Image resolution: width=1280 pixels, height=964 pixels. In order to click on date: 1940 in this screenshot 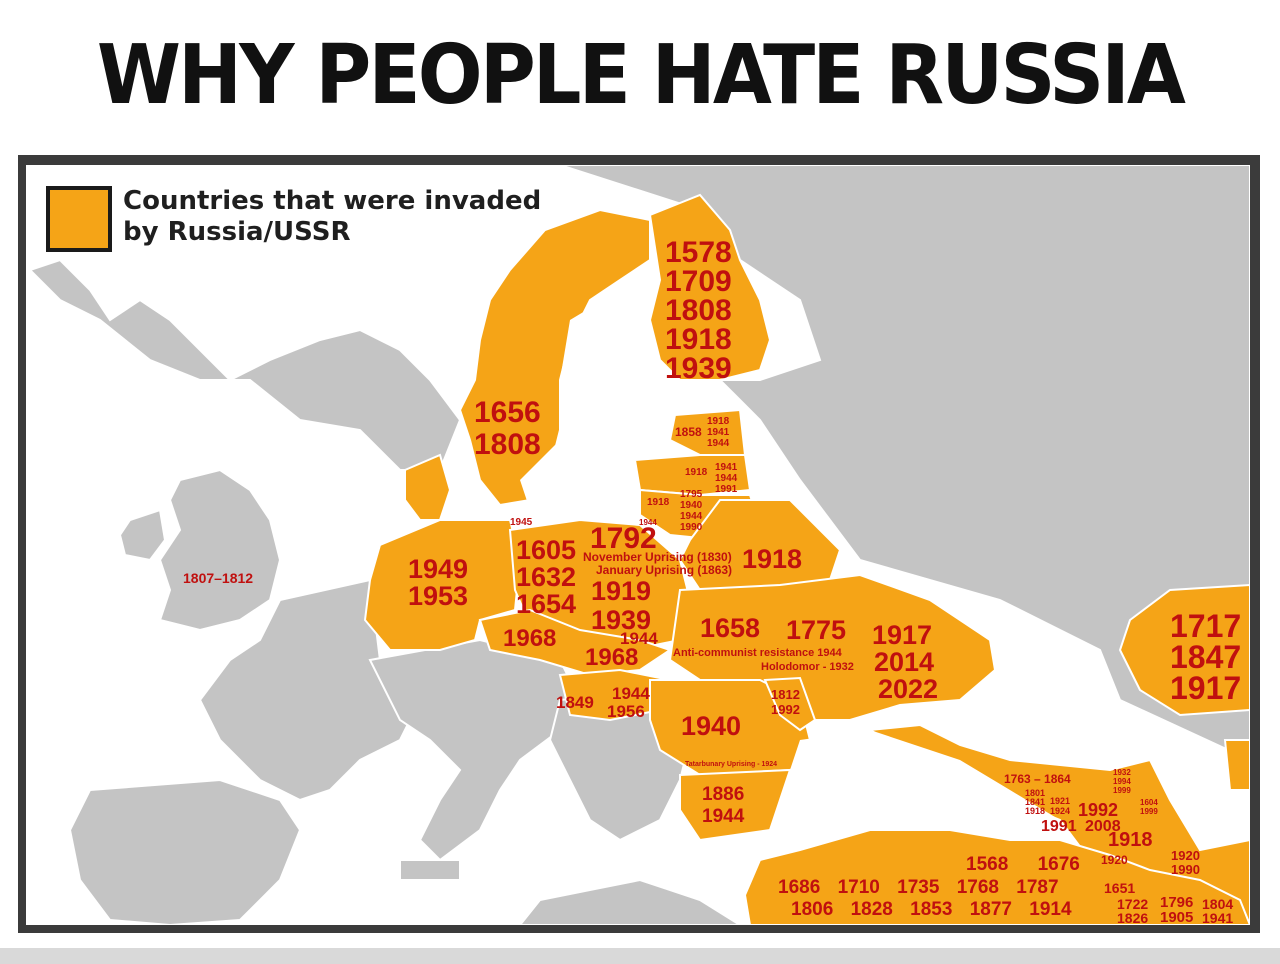, I will do `click(691, 505)`.